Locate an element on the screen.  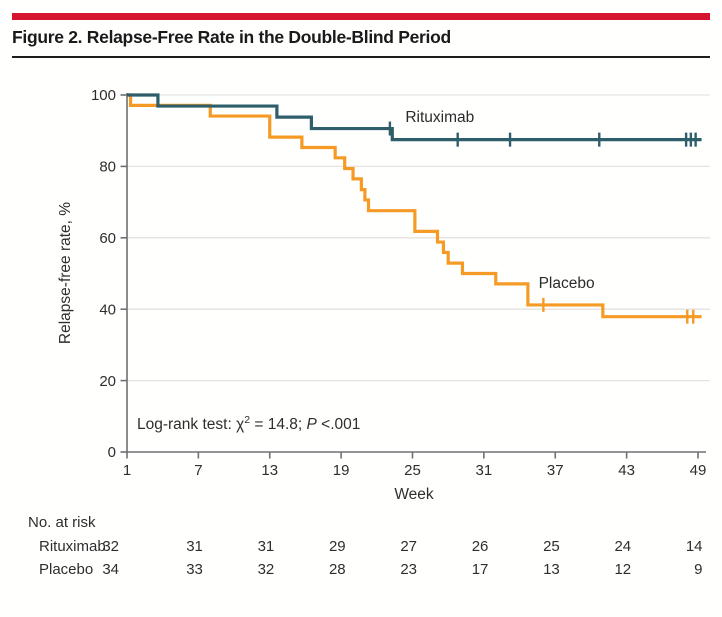
risk-count: 17 is located at coordinates (480, 569).